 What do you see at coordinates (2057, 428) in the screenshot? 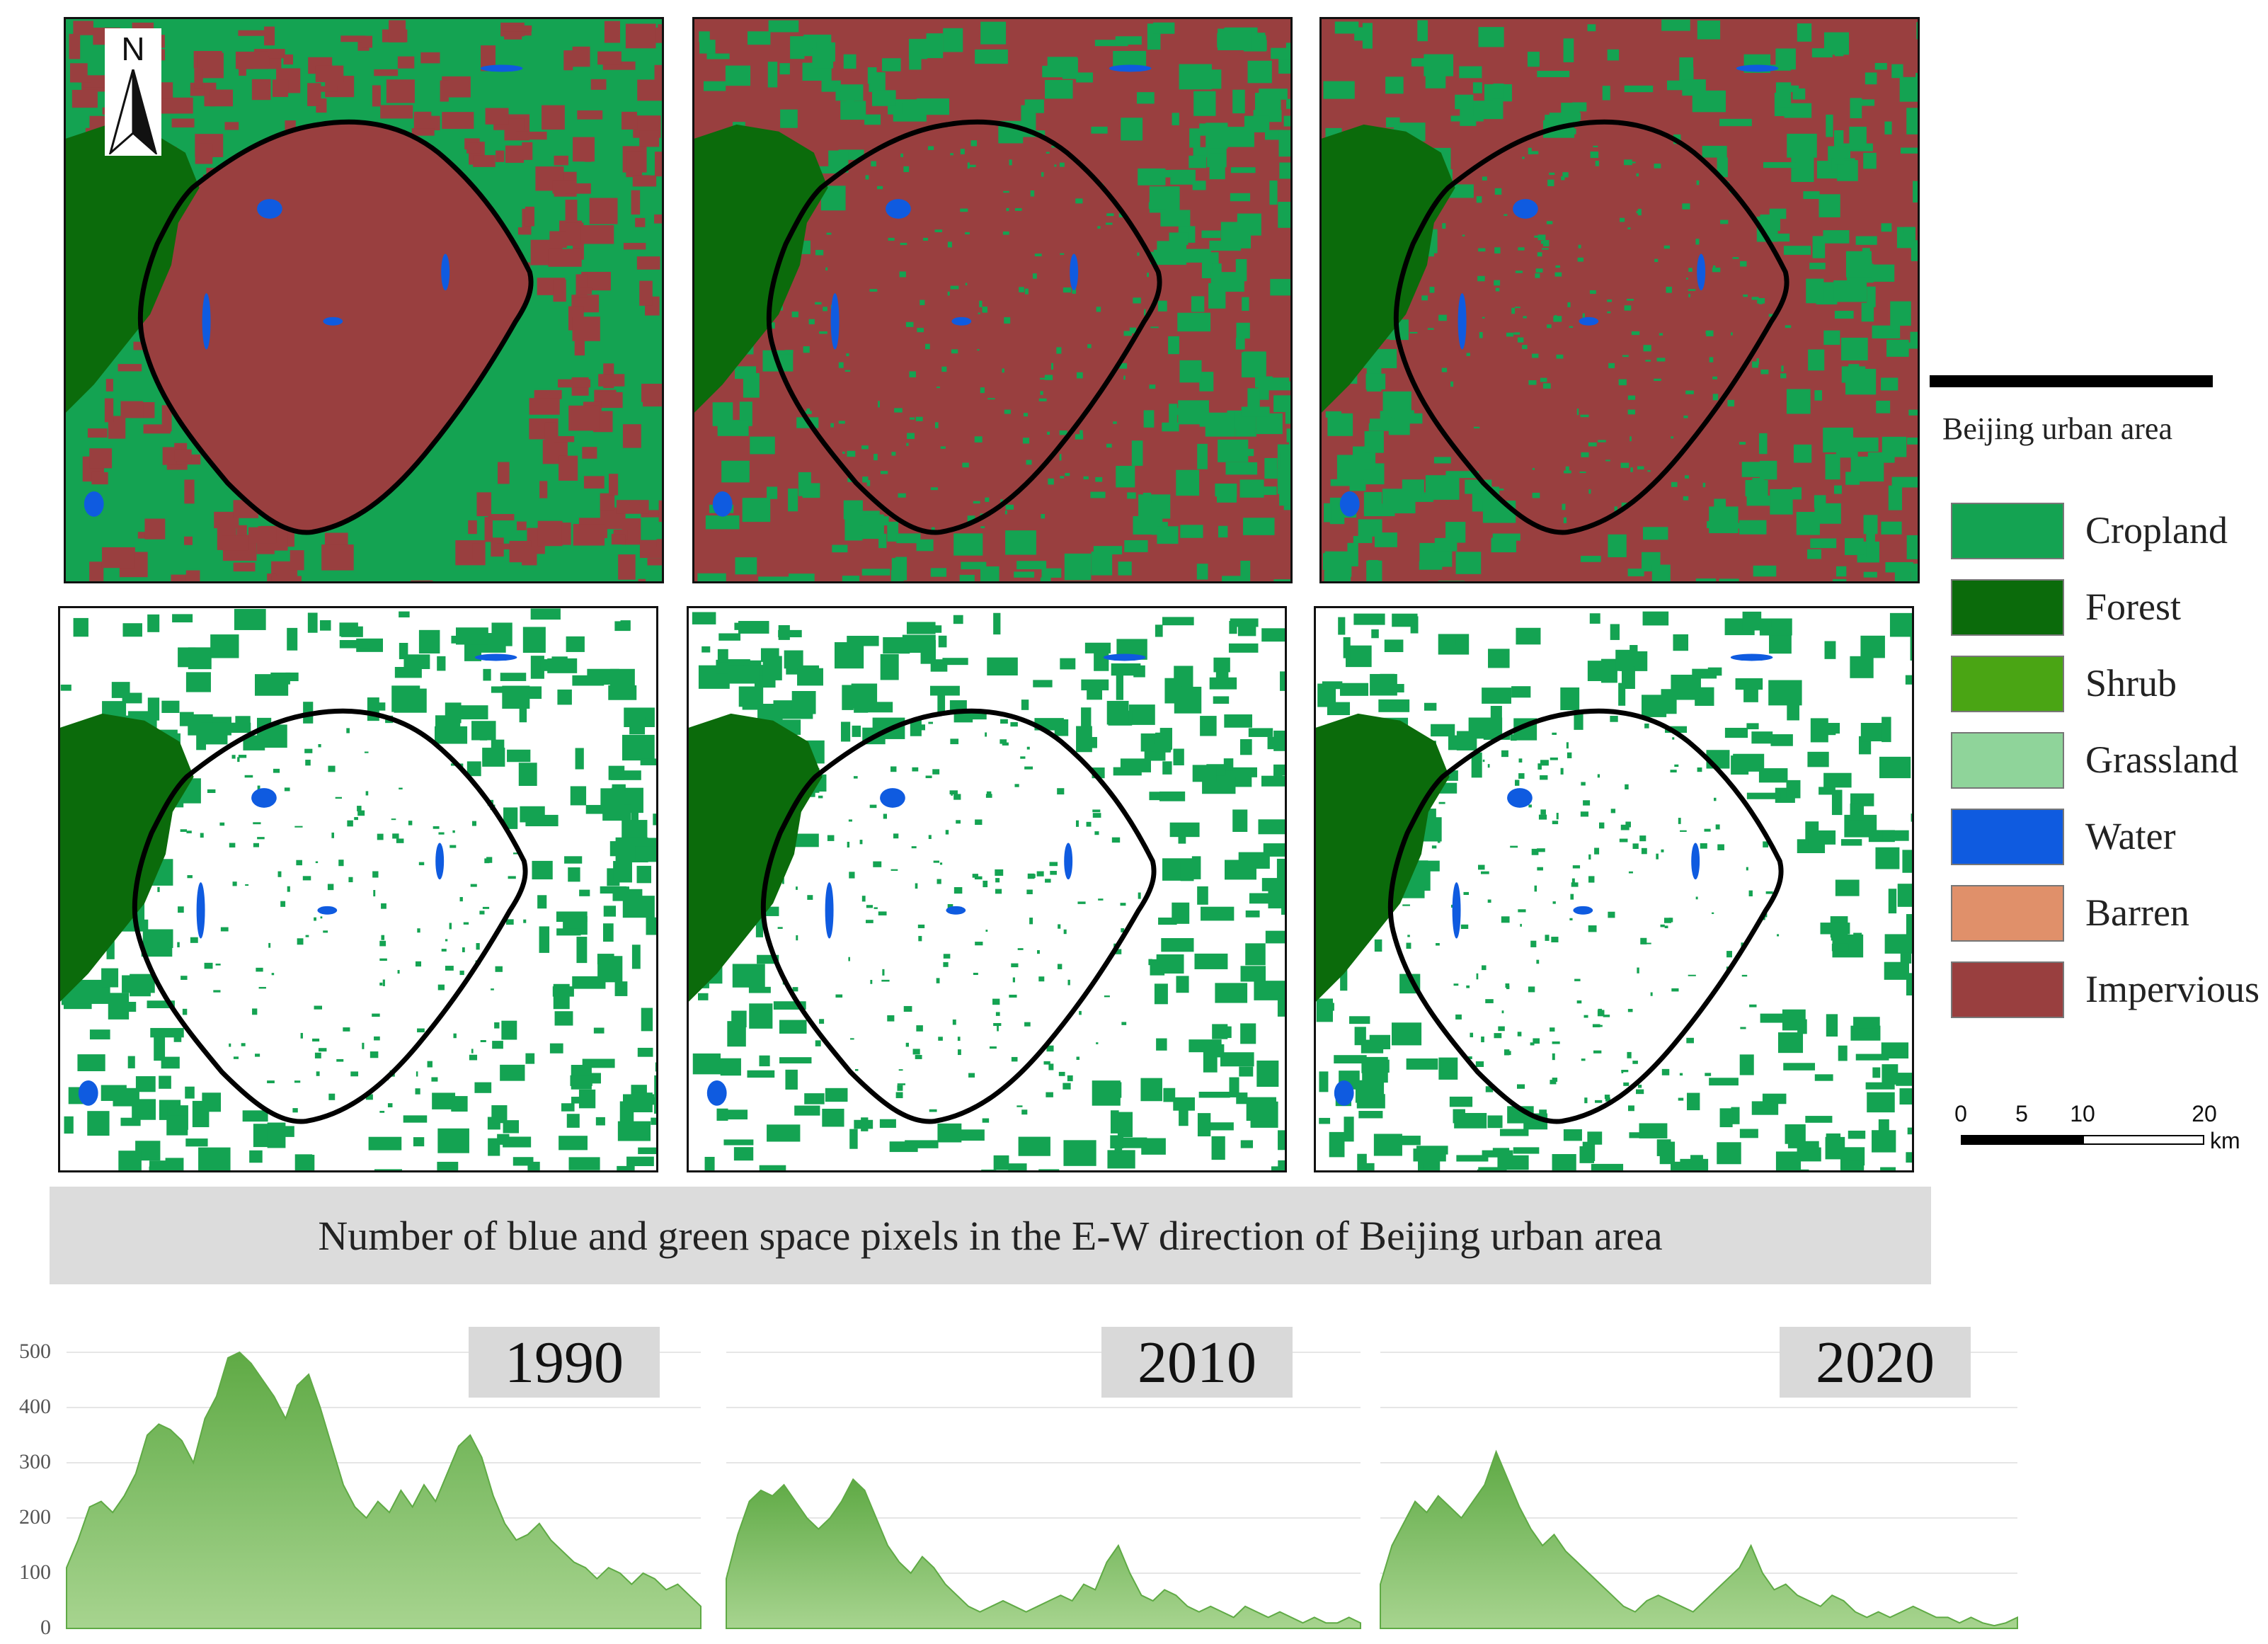
I see `urban-area-label: Beijing urban area` at bounding box center [2057, 428].